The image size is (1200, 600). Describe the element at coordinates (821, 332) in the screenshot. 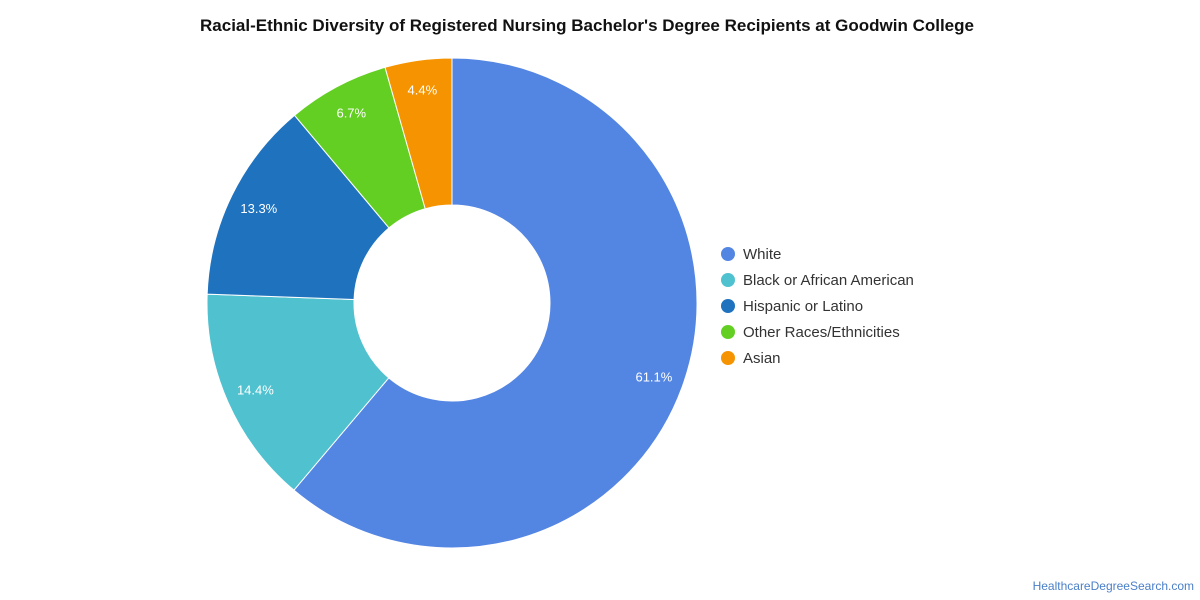

I see `legend-label: Other Races/Ethnicities` at that location.